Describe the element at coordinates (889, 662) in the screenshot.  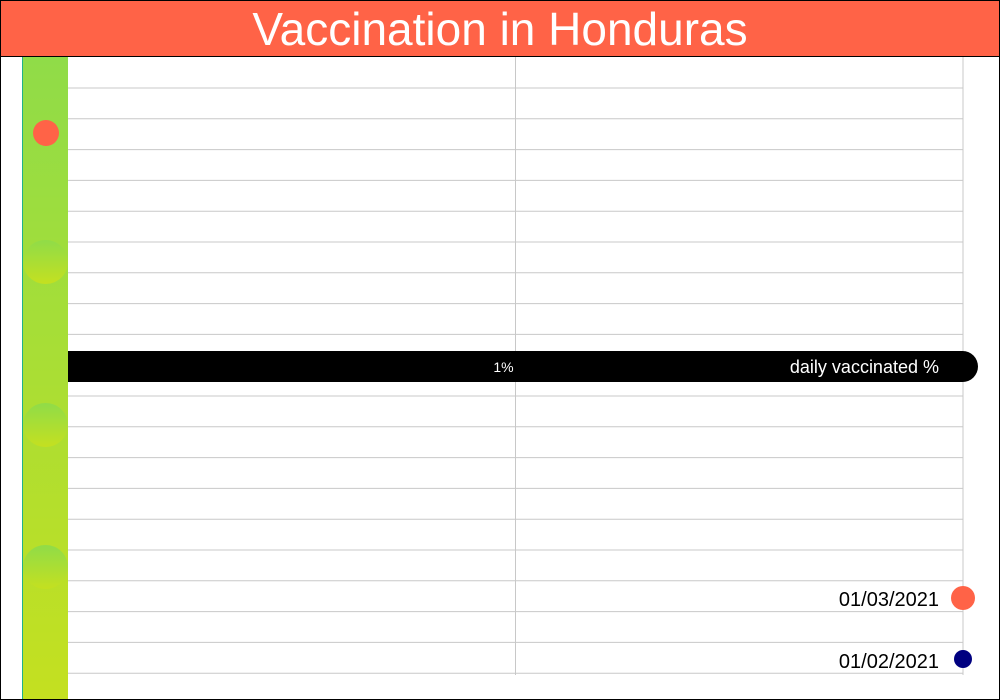
I see `legend-label-01-02-2021: 01/02/2021` at that location.